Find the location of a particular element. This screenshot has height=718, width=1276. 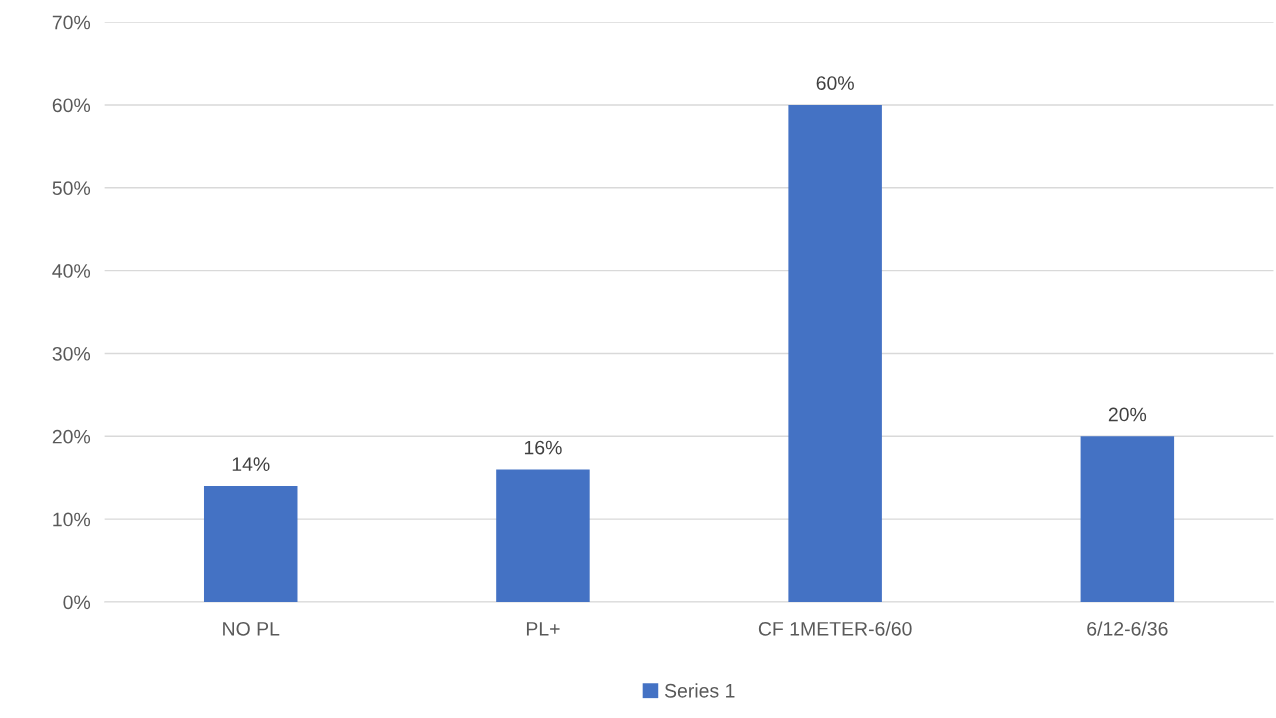

x-tick-label: 6/12-6/36 is located at coordinates (1127, 628).